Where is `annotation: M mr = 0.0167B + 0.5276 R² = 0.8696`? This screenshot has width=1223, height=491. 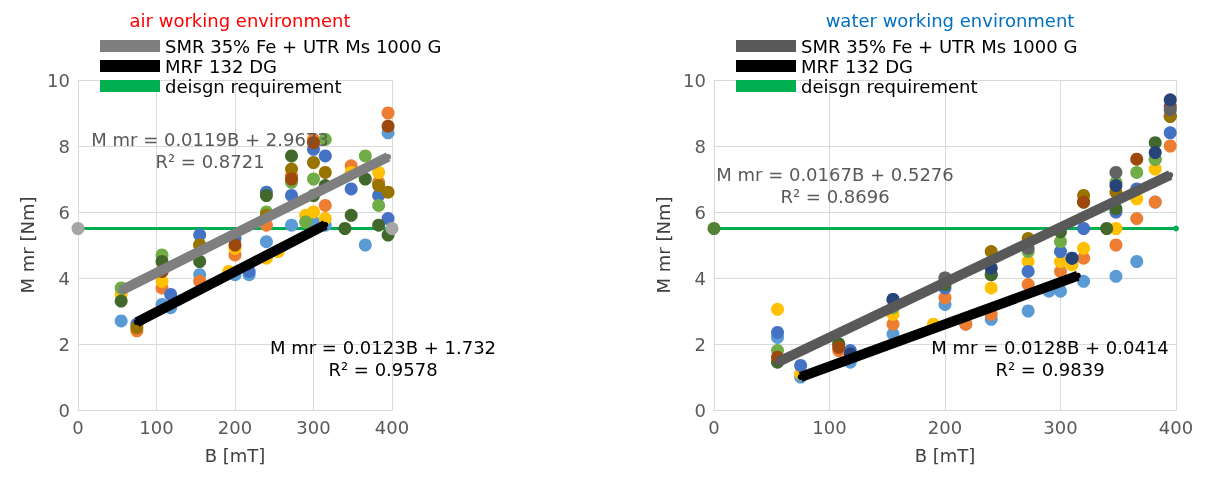 annotation: M mr = 0.0167B + 0.5276 R² = 0.8696 is located at coordinates (835, 185).